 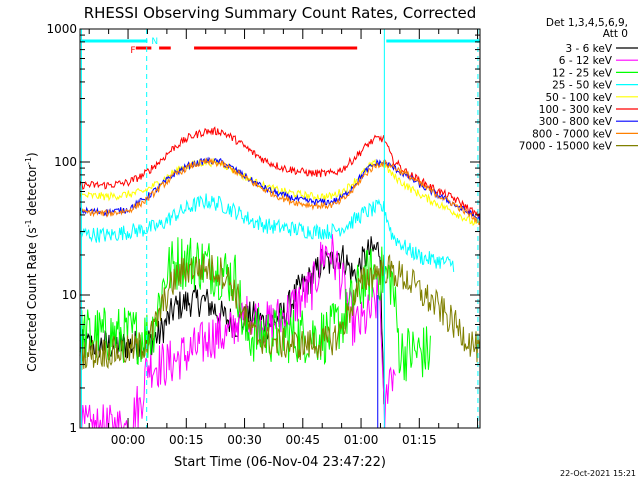 I want to click on legend-header: Att 0, so click(x=615, y=34).